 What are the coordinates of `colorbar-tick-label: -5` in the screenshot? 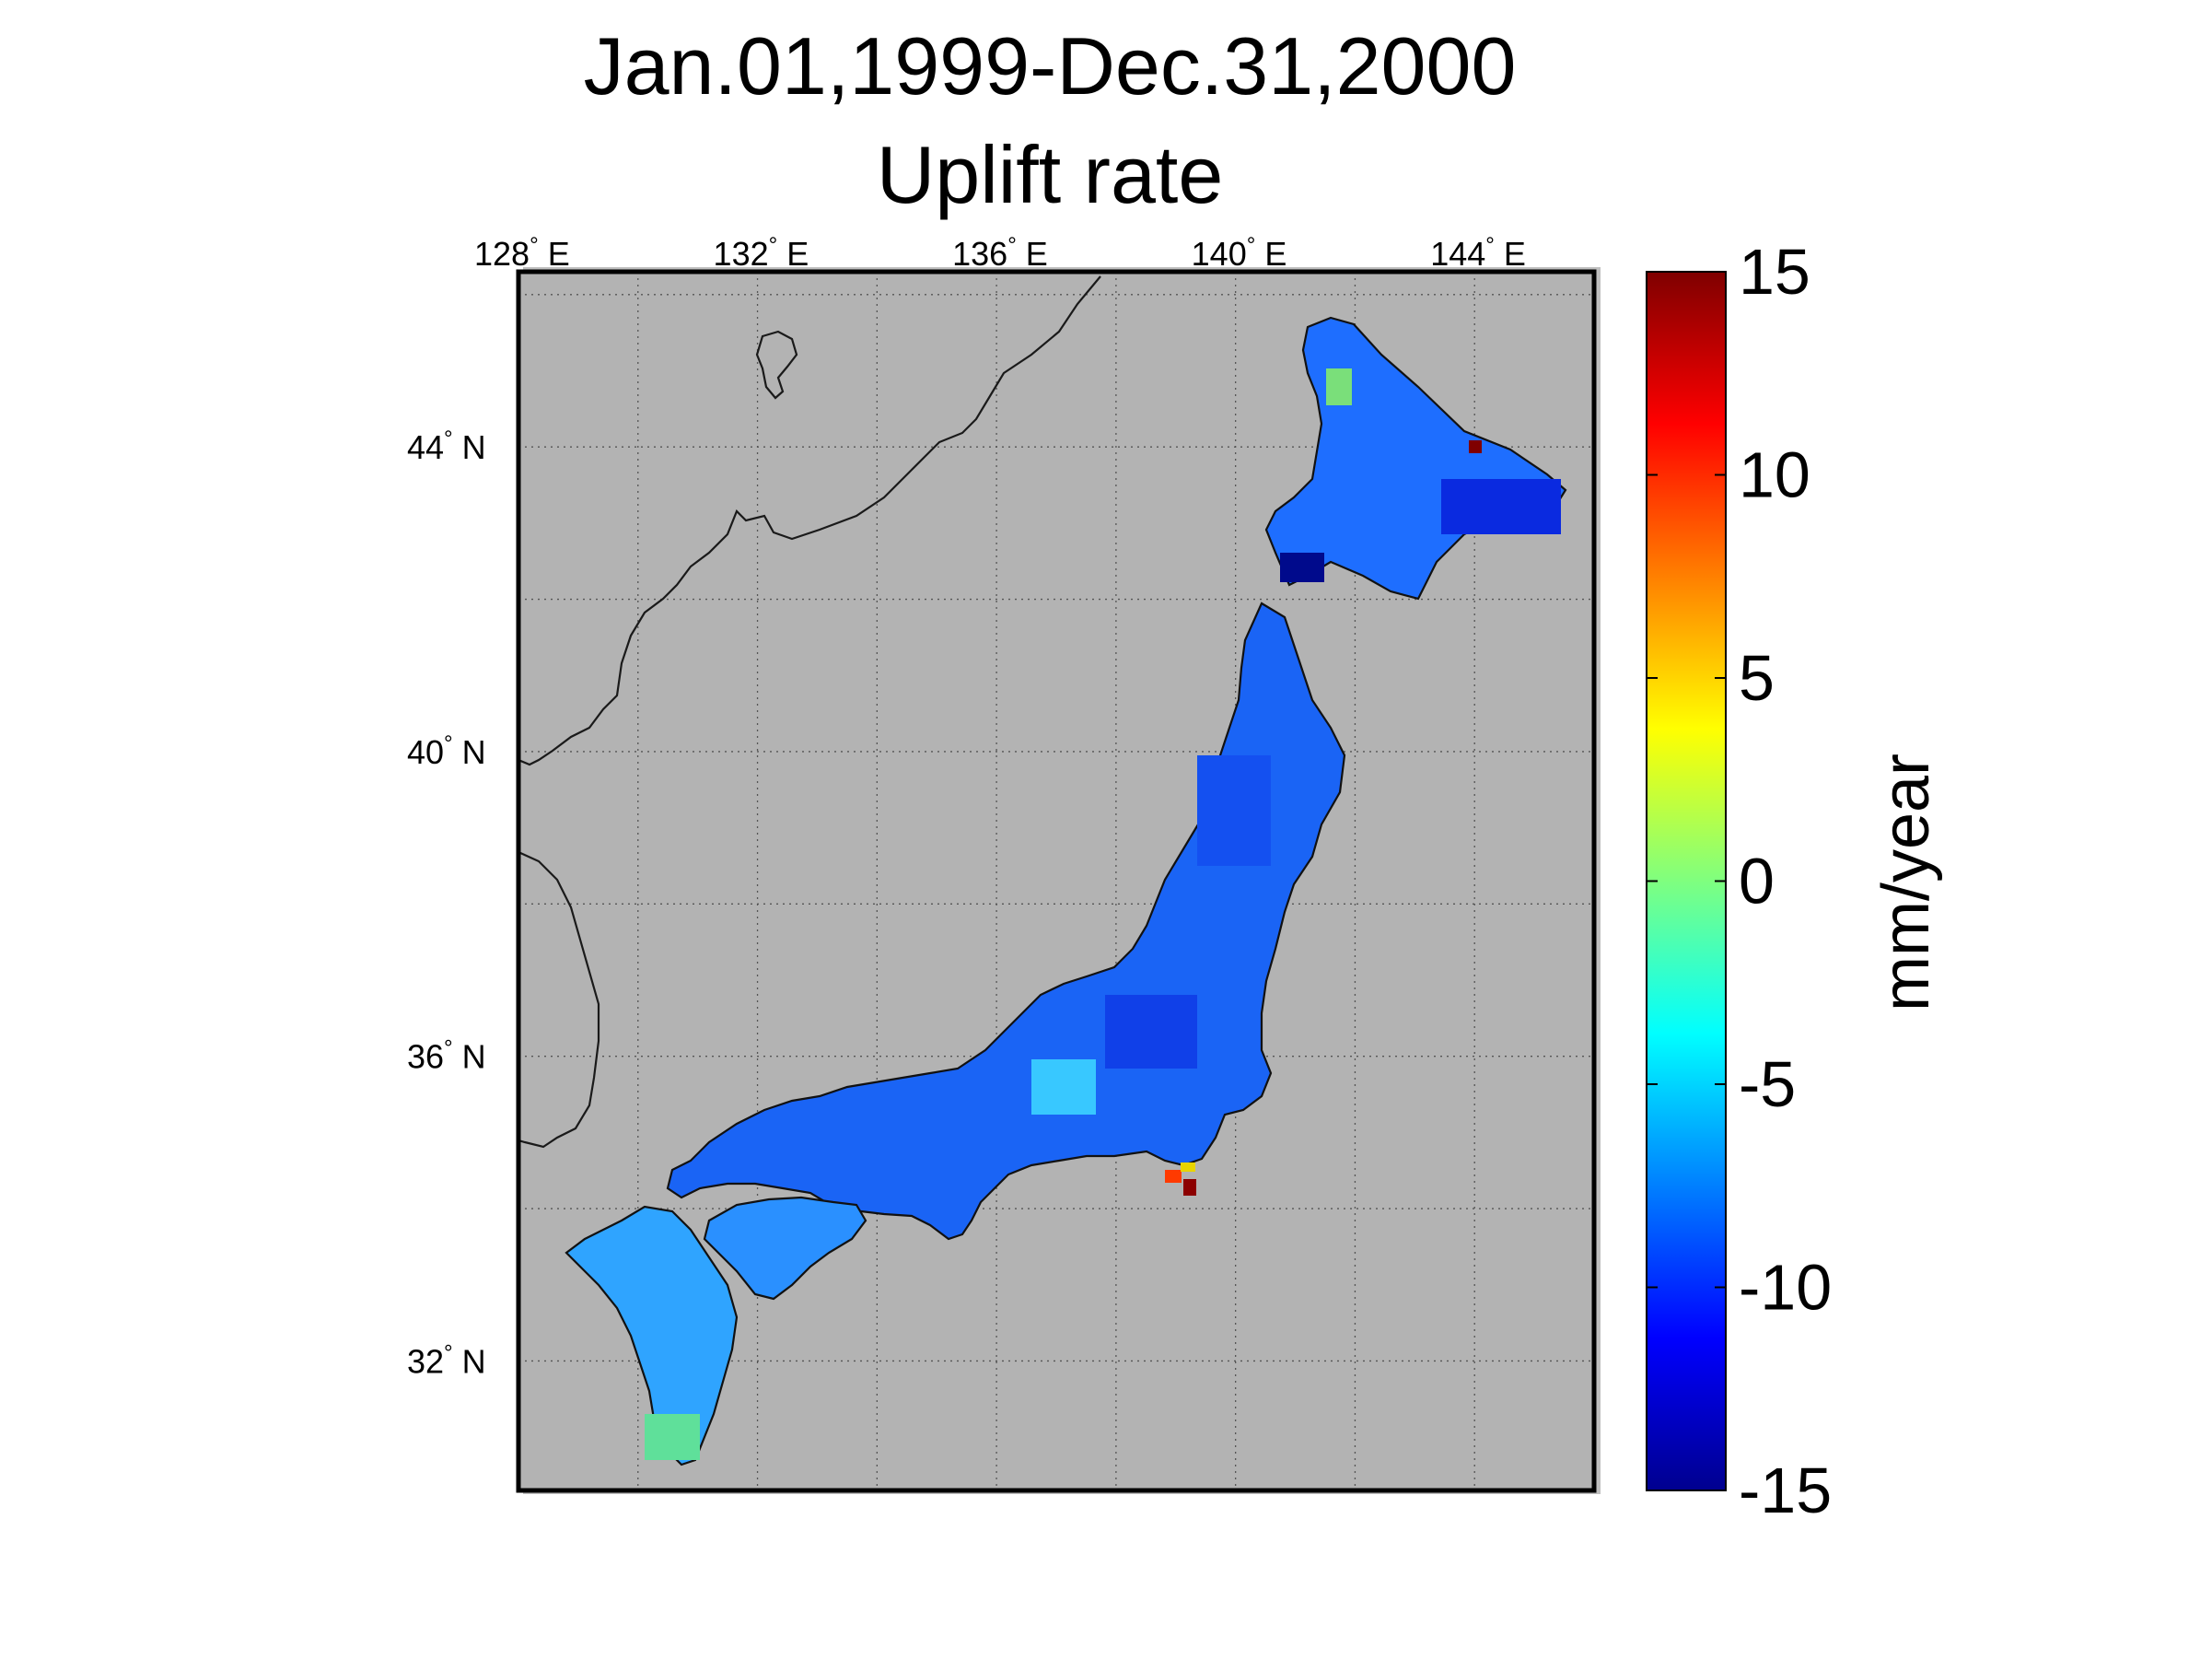 It's located at (1768, 1084).